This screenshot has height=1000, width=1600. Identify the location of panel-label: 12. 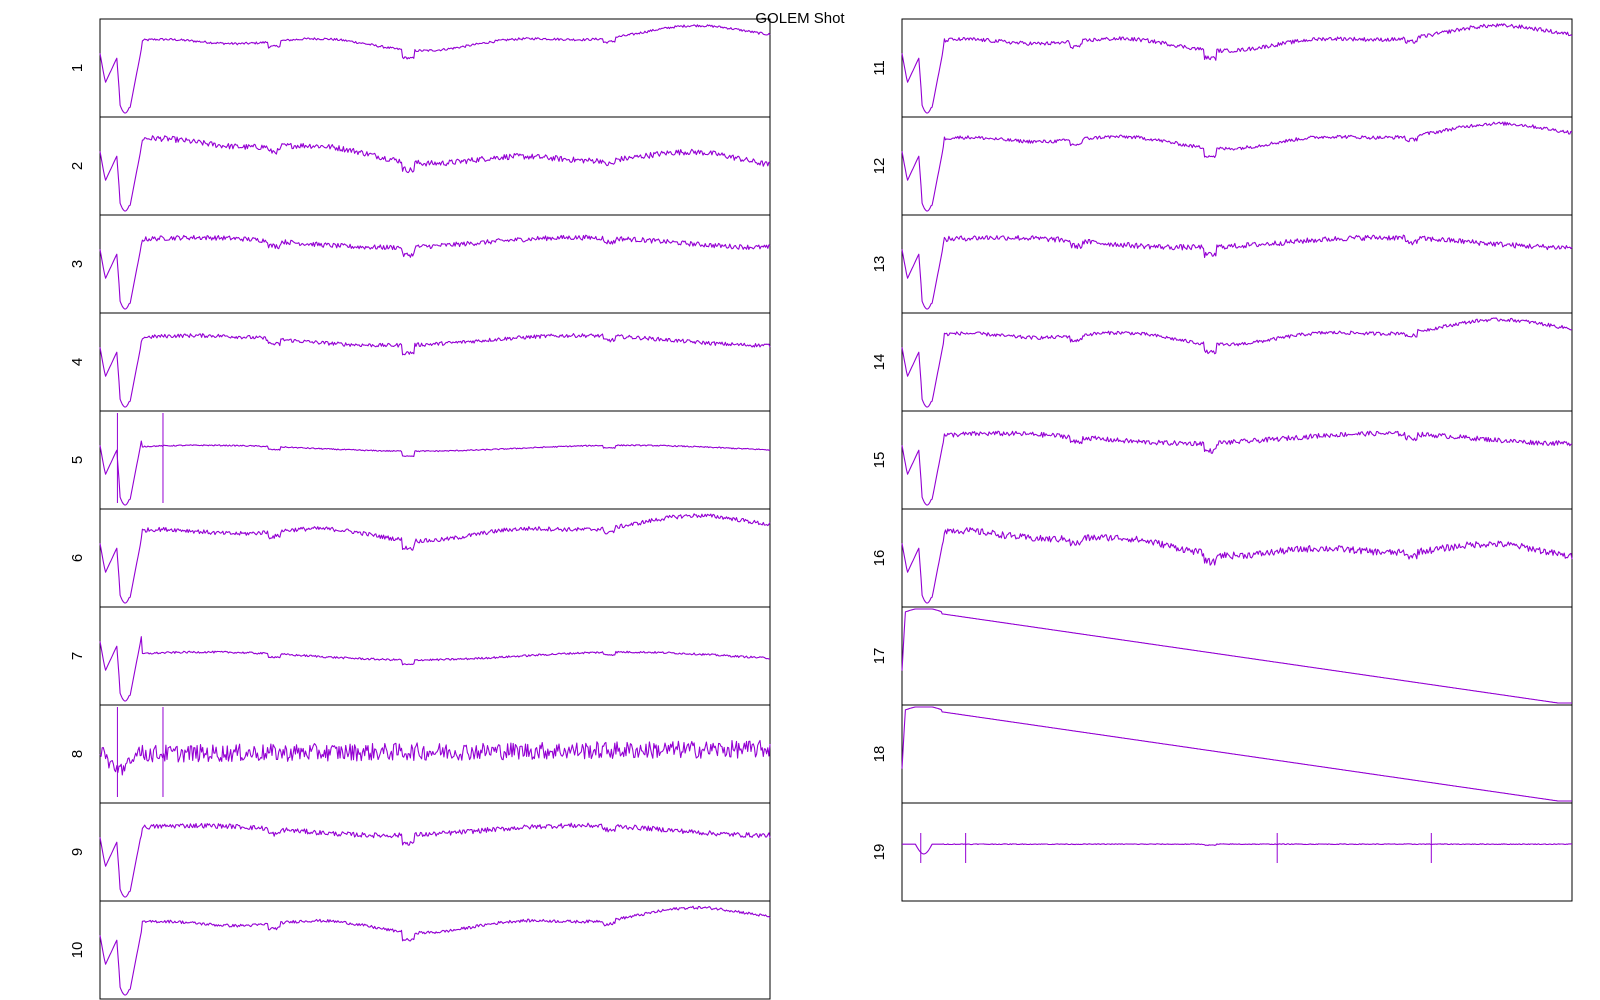
(879, 166).